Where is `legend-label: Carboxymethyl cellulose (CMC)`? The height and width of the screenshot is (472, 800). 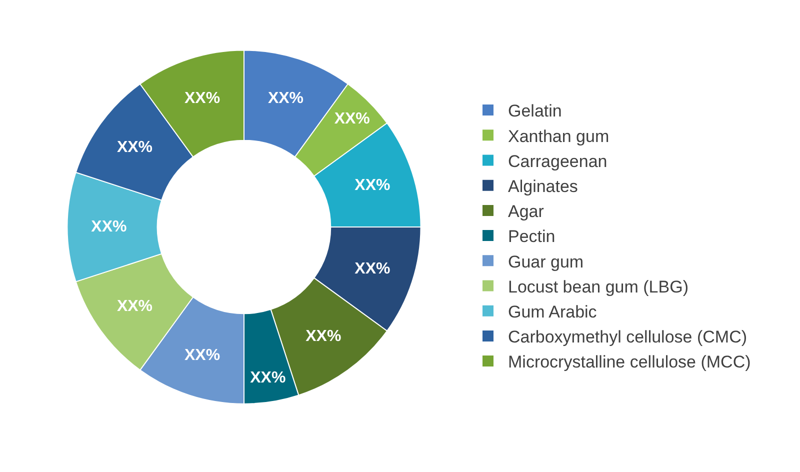 legend-label: Carboxymethyl cellulose (CMC) is located at coordinates (628, 337).